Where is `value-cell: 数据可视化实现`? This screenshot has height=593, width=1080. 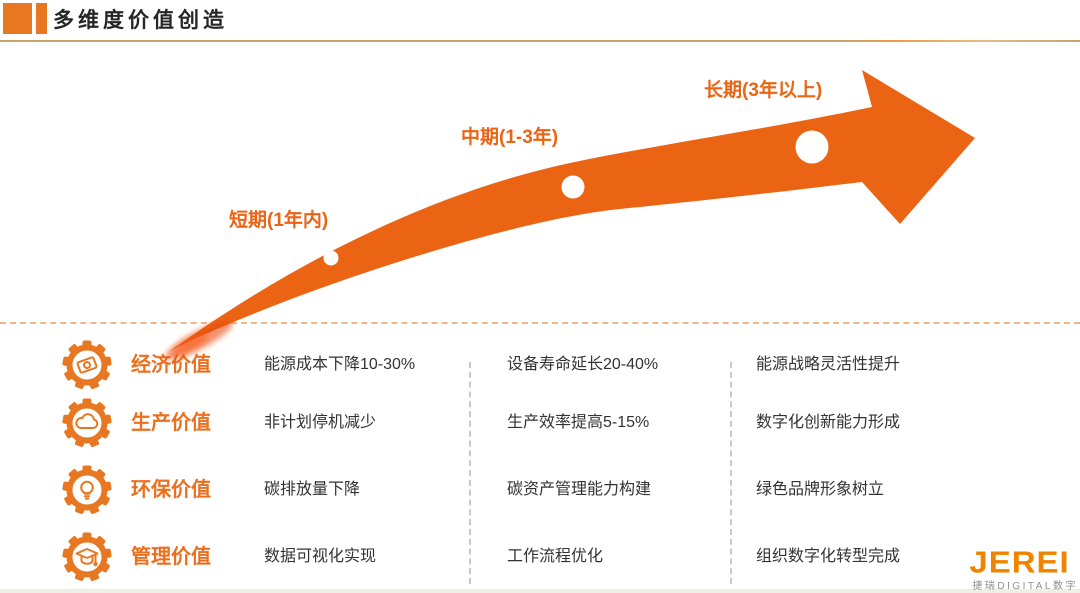
value-cell: 数据可视化实现 is located at coordinates (320, 556).